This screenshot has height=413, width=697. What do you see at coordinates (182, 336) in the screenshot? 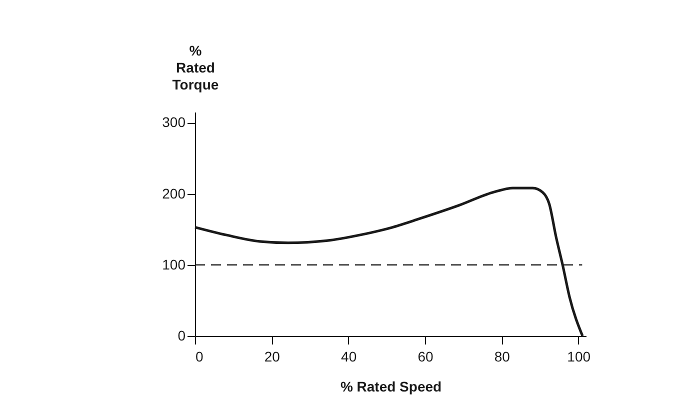
I see `y-tick-label: 0` at bounding box center [182, 336].